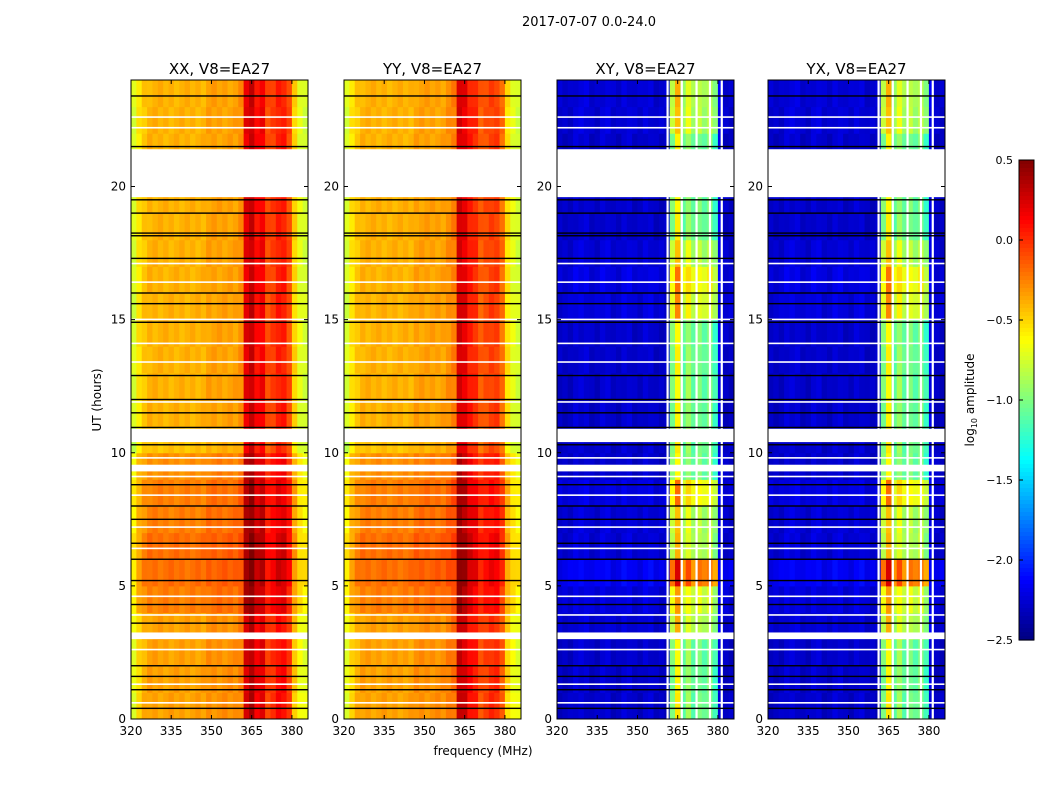 The height and width of the screenshot is (804, 1050). I want to click on colorbar-tick-label: −1.5, so click(999, 480).